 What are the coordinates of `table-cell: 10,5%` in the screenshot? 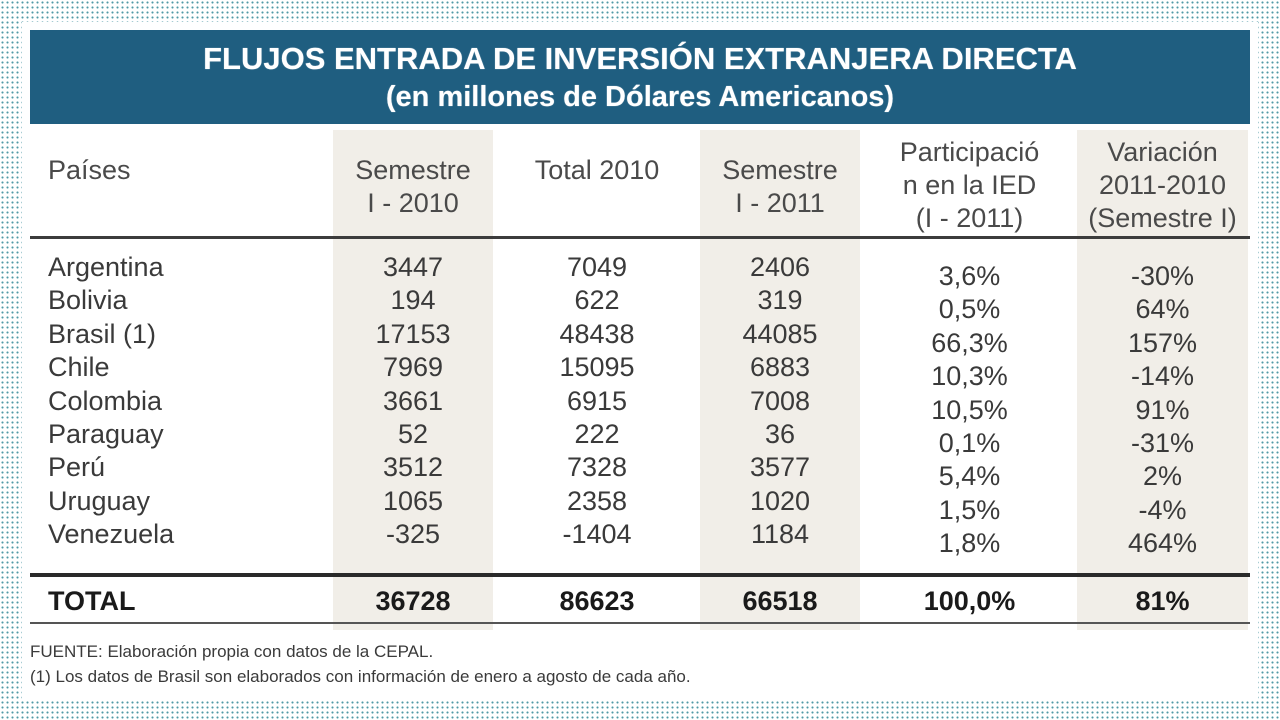 It's located at (969, 409).